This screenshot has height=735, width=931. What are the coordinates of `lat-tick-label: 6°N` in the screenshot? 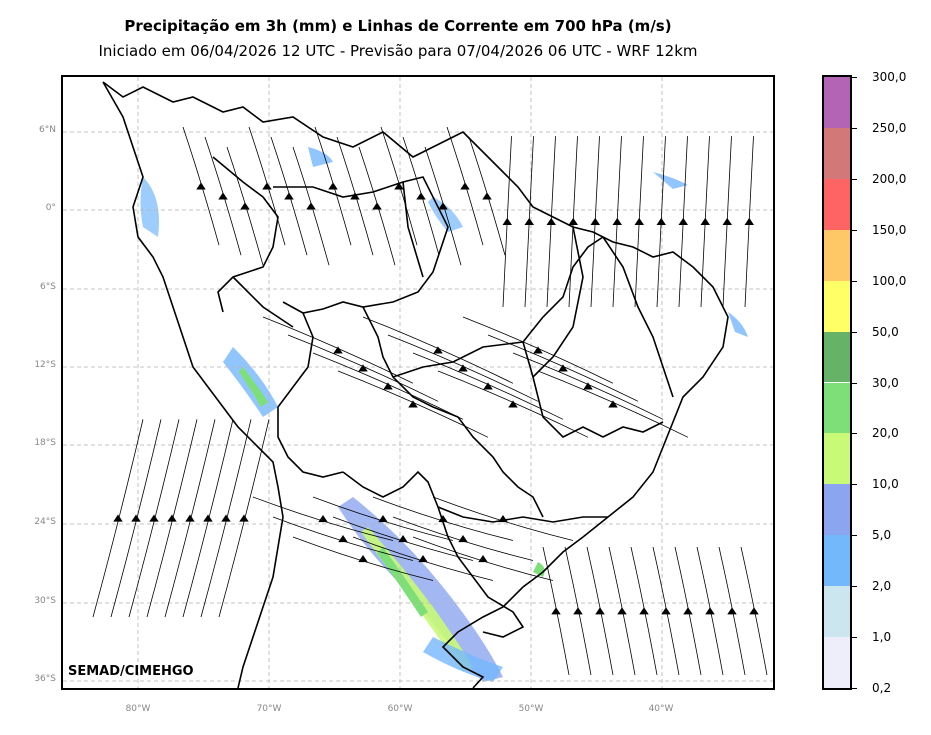 It's located at (47, 130).